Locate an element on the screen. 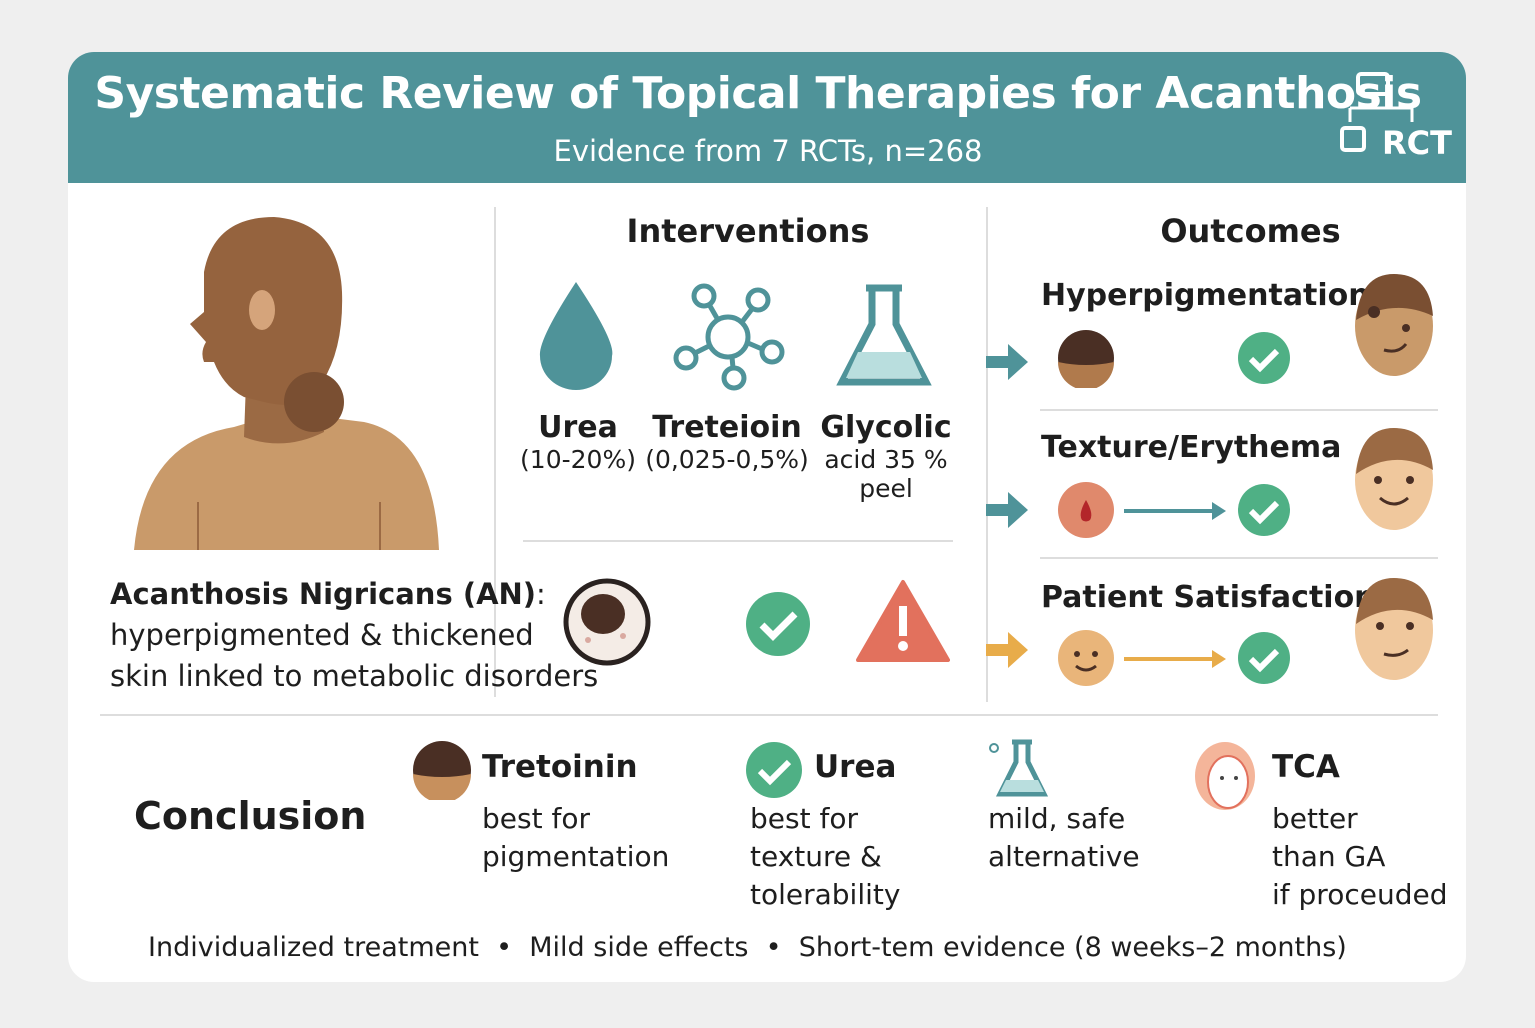 This screenshot has width=1535, height=1028. conclusion-tretinoin: Tretoinin best for pigmentation is located at coordinates (576, 811).